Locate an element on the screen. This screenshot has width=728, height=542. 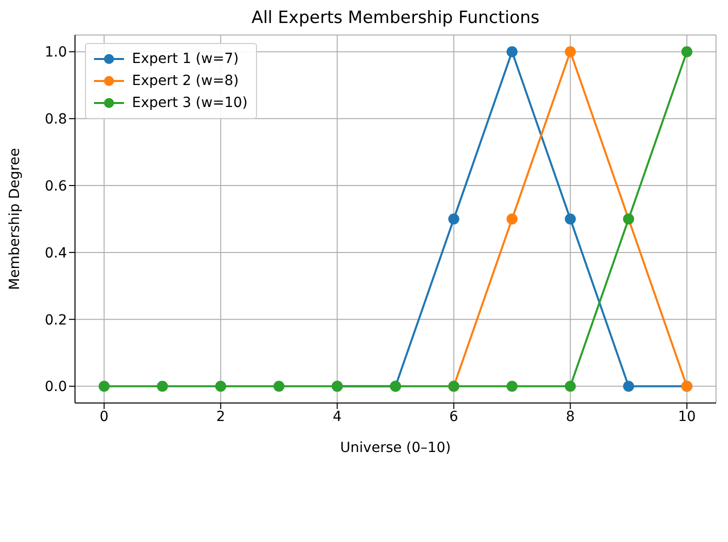
x-tick-label: 0 is located at coordinates (104, 416).